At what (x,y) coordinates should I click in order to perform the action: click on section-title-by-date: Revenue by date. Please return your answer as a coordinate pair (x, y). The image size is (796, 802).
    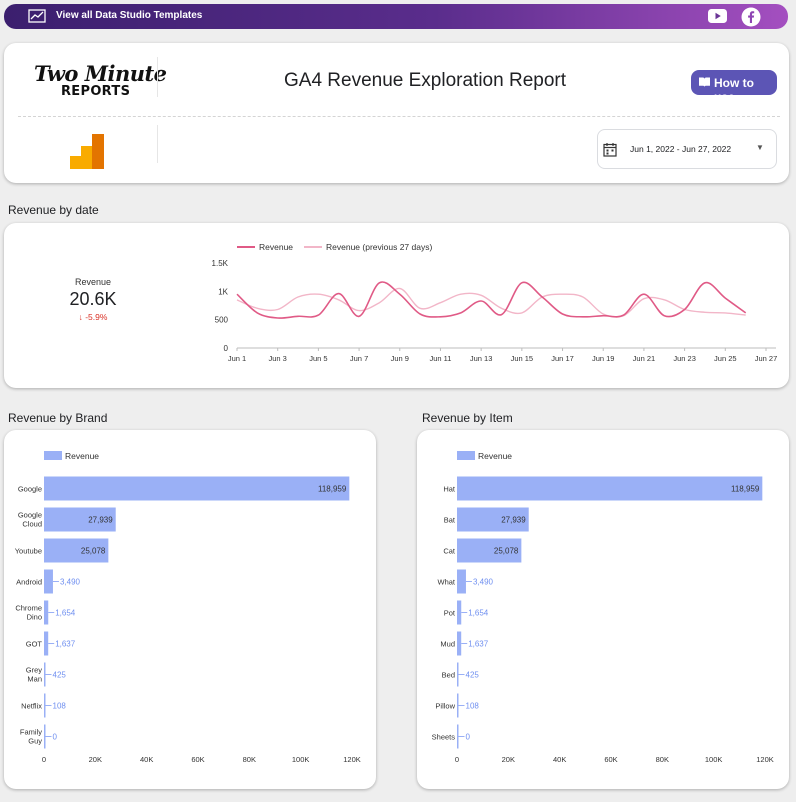
    Looking at the image, I should click on (53, 210).